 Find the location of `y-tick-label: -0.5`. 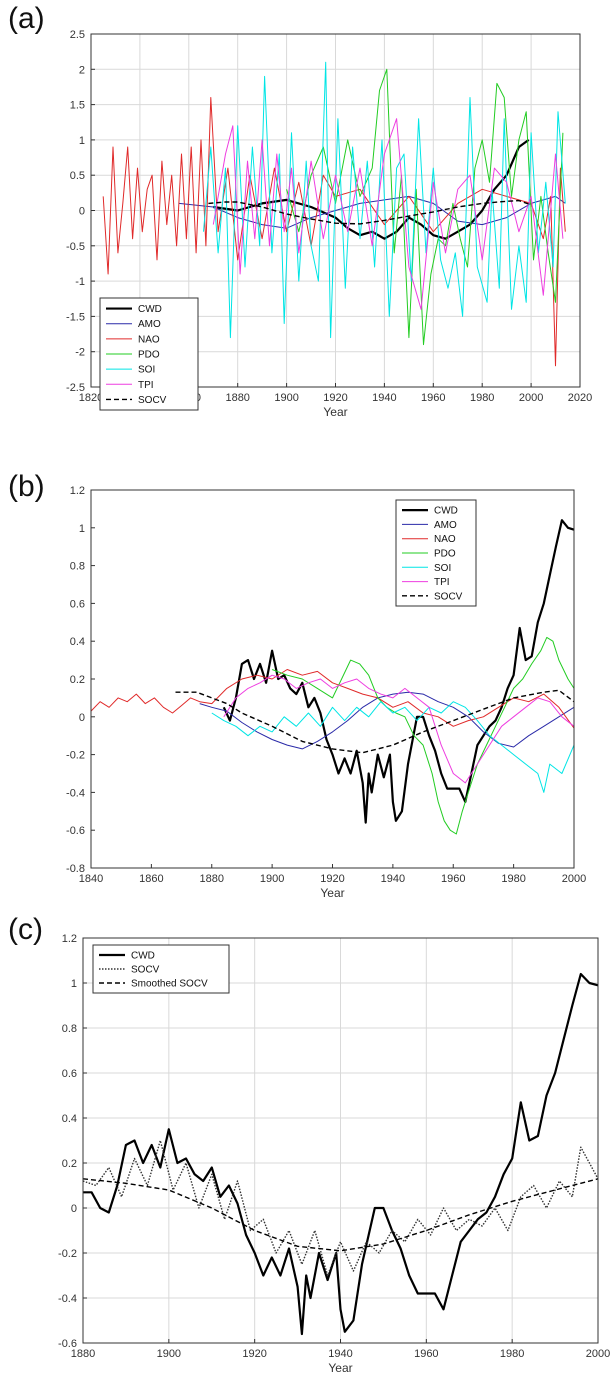

y-tick-label: -0.5 is located at coordinates (75, 247).